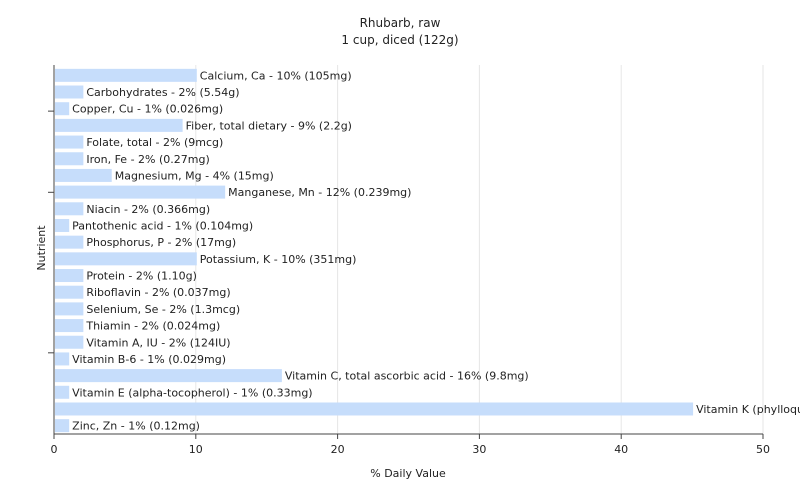 Image resolution: width=800 pixels, height=500 pixels. What do you see at coordinates (194, 175) in the screenshot?
I see `bar-label: Magnesium, Mg - 4% (15mg)` at bounding box center [194, 175].